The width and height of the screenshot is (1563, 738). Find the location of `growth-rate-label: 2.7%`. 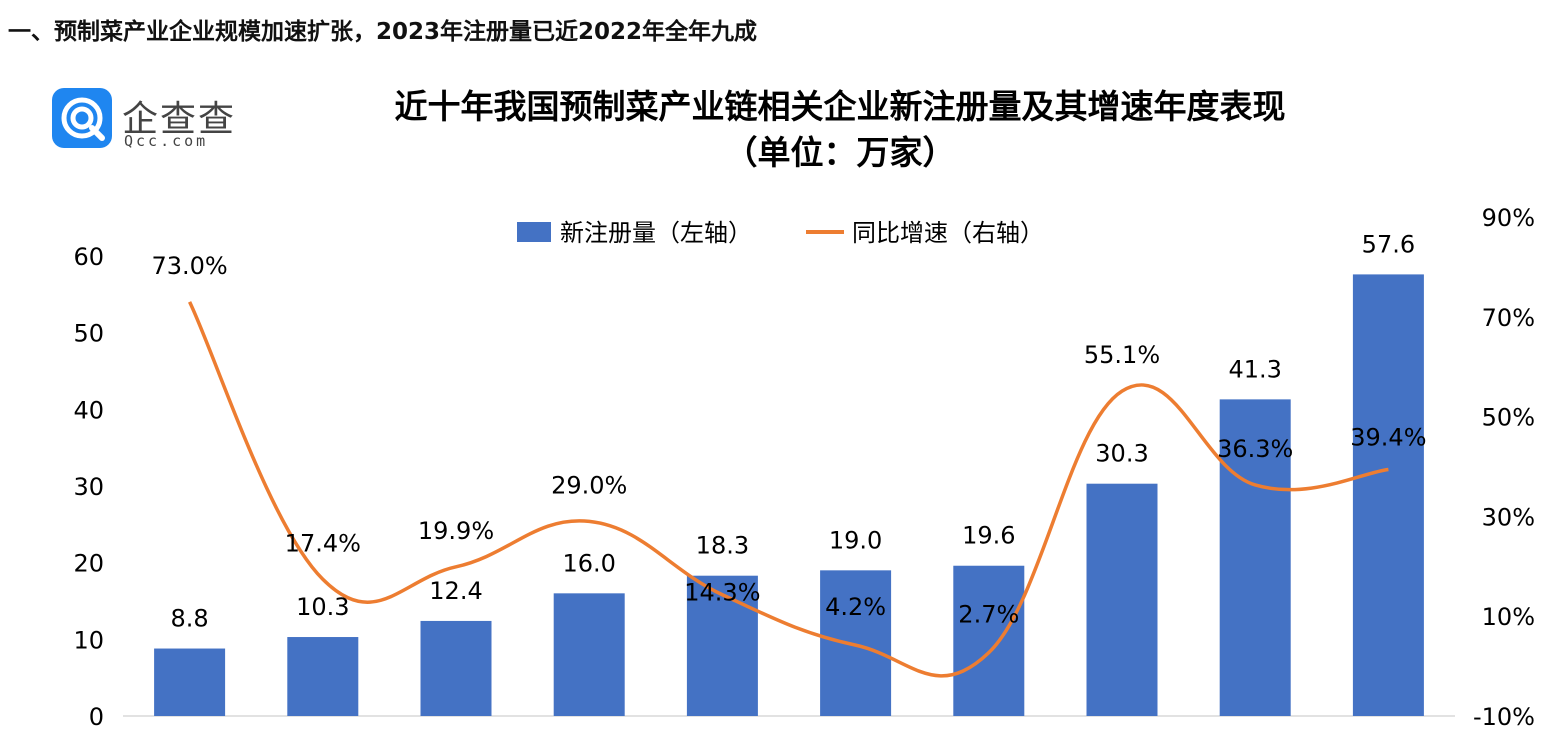

growth-rate-label: 2.7% is located at coordinates (988, 615).